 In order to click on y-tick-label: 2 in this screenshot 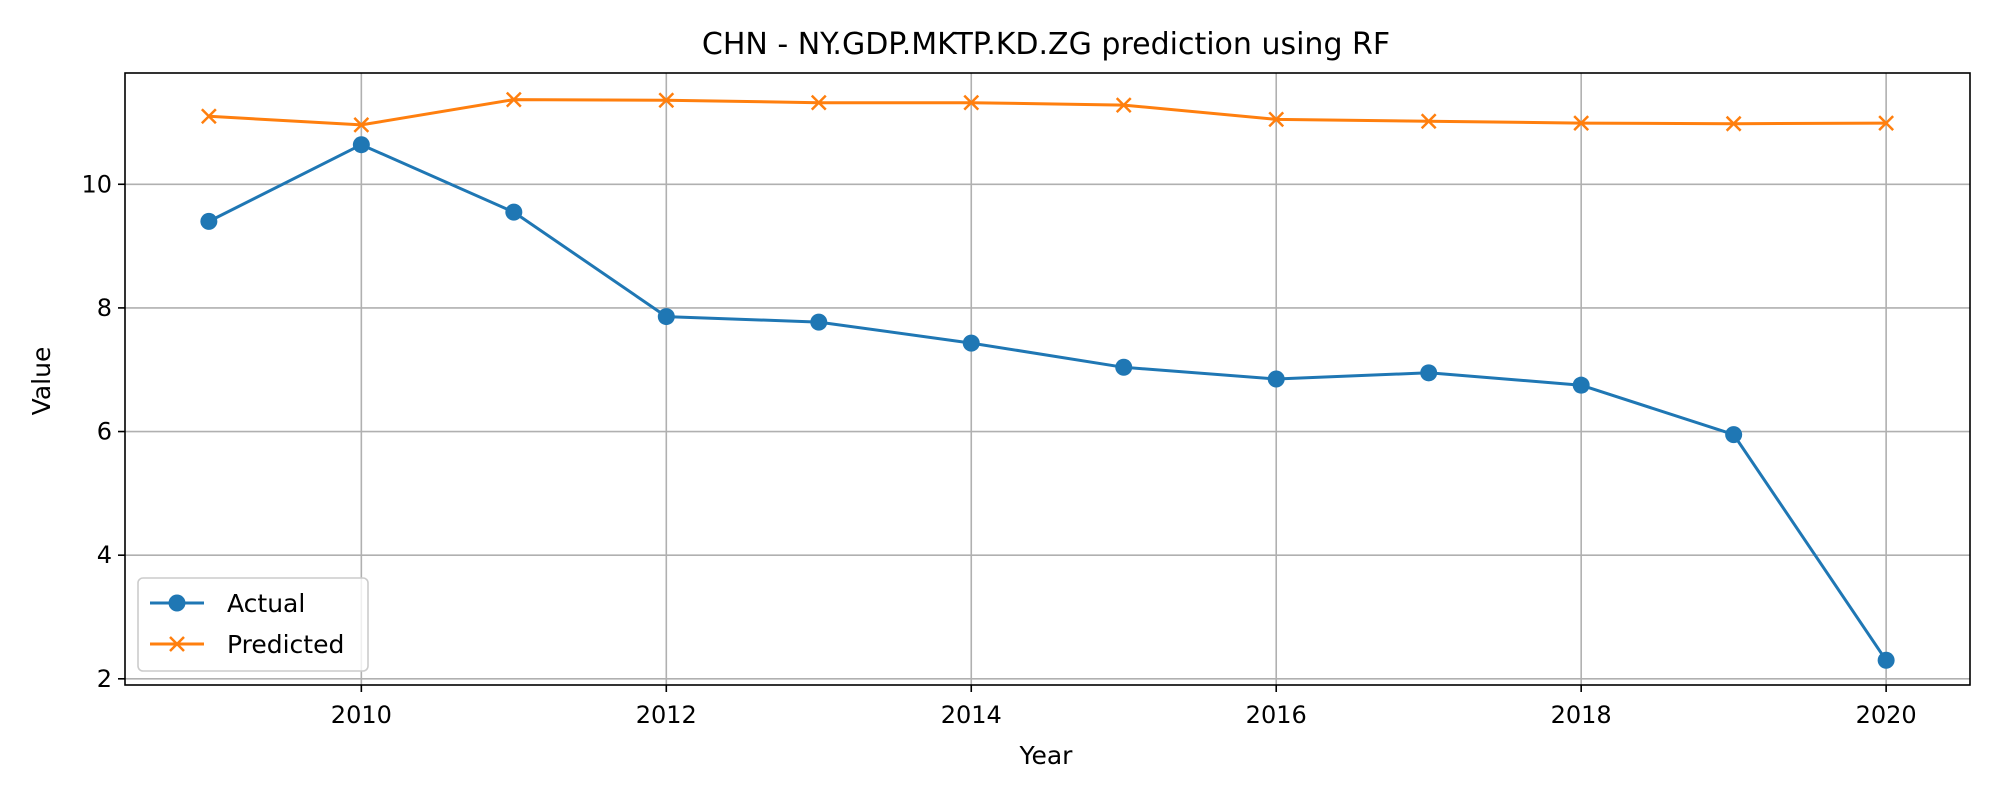, I will do `click(104, 679)`.